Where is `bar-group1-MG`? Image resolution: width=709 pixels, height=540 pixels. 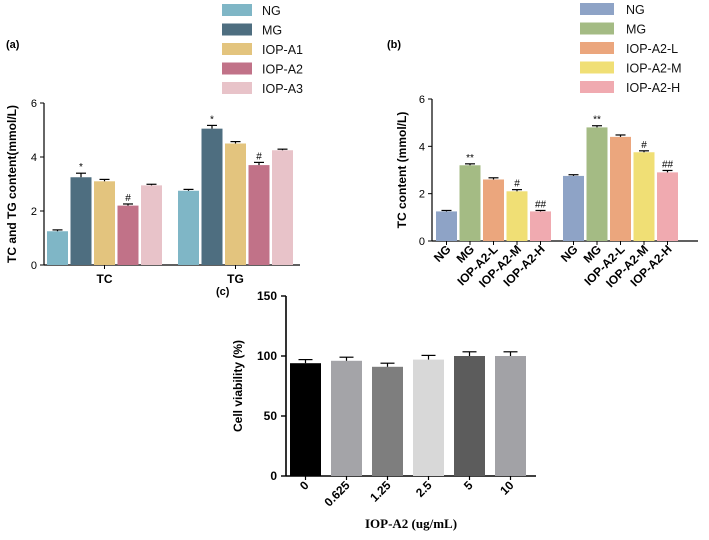 bar-group1-MG is located at coordinates (470, 203).